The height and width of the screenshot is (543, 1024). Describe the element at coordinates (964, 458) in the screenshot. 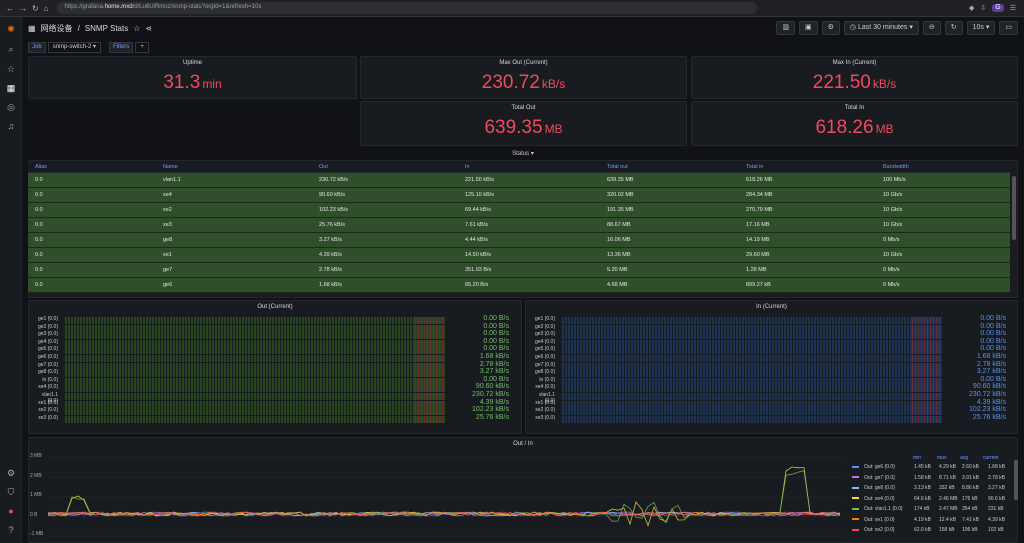

I see `legend-header-avg: avg` at that location.